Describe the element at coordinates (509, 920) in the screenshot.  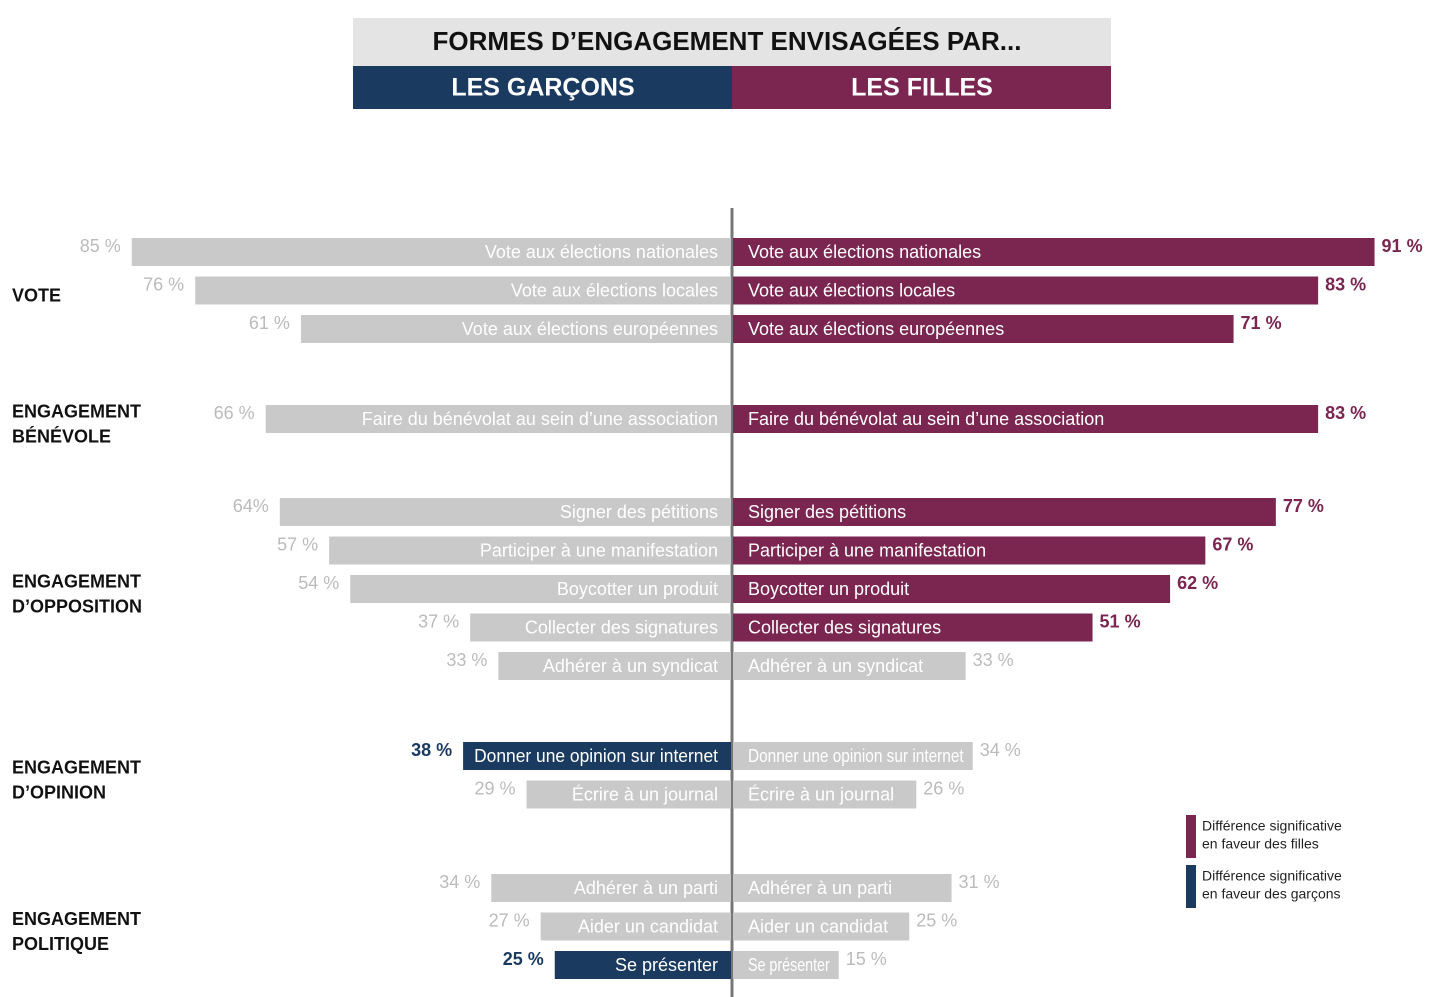
I see `value-label: 27 %` at that location.